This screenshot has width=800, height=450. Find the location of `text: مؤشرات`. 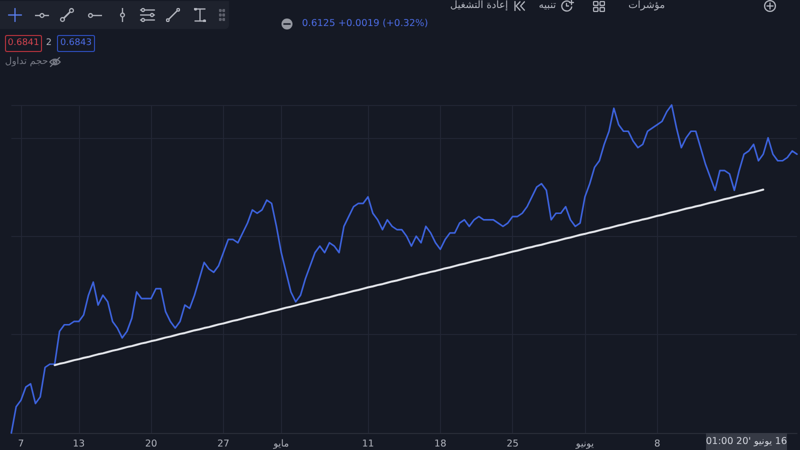

text: مؤشرات is located at coordinates (646, 5).